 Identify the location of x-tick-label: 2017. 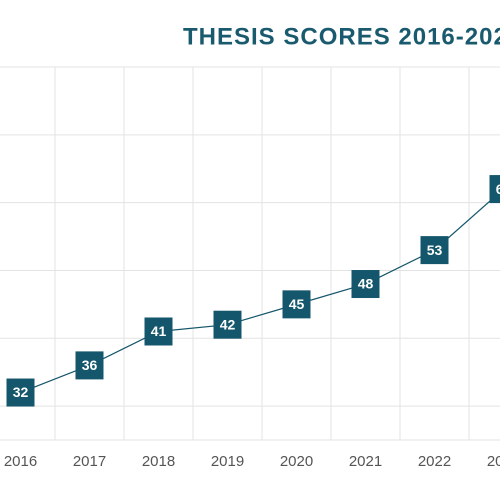
(89, 461).